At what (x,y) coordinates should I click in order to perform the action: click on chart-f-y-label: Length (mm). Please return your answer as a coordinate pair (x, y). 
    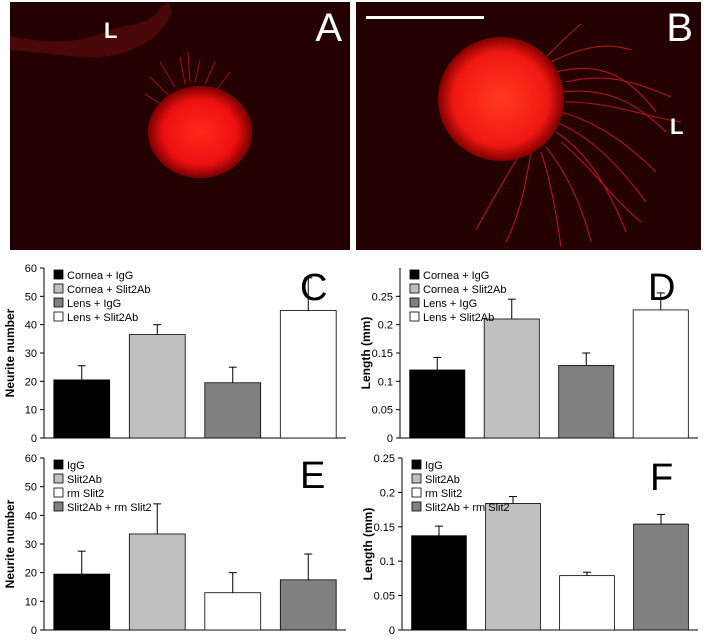
    Looking at the image, I should click on (368, 544).